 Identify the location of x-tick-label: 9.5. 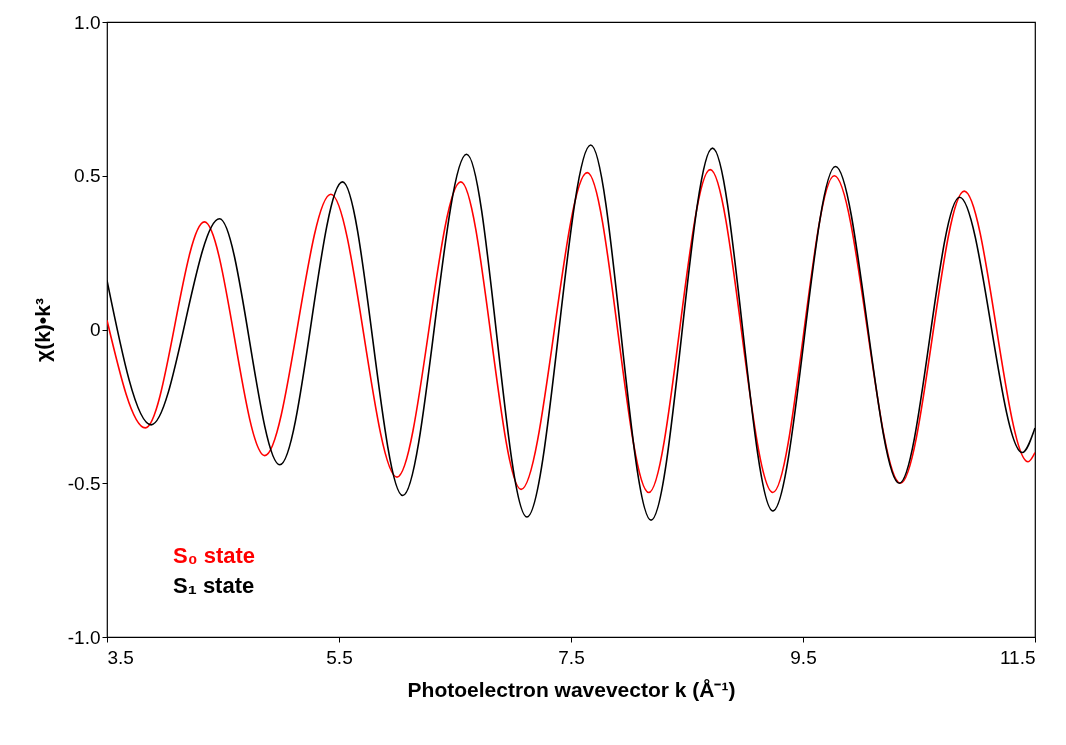
(803, 657).